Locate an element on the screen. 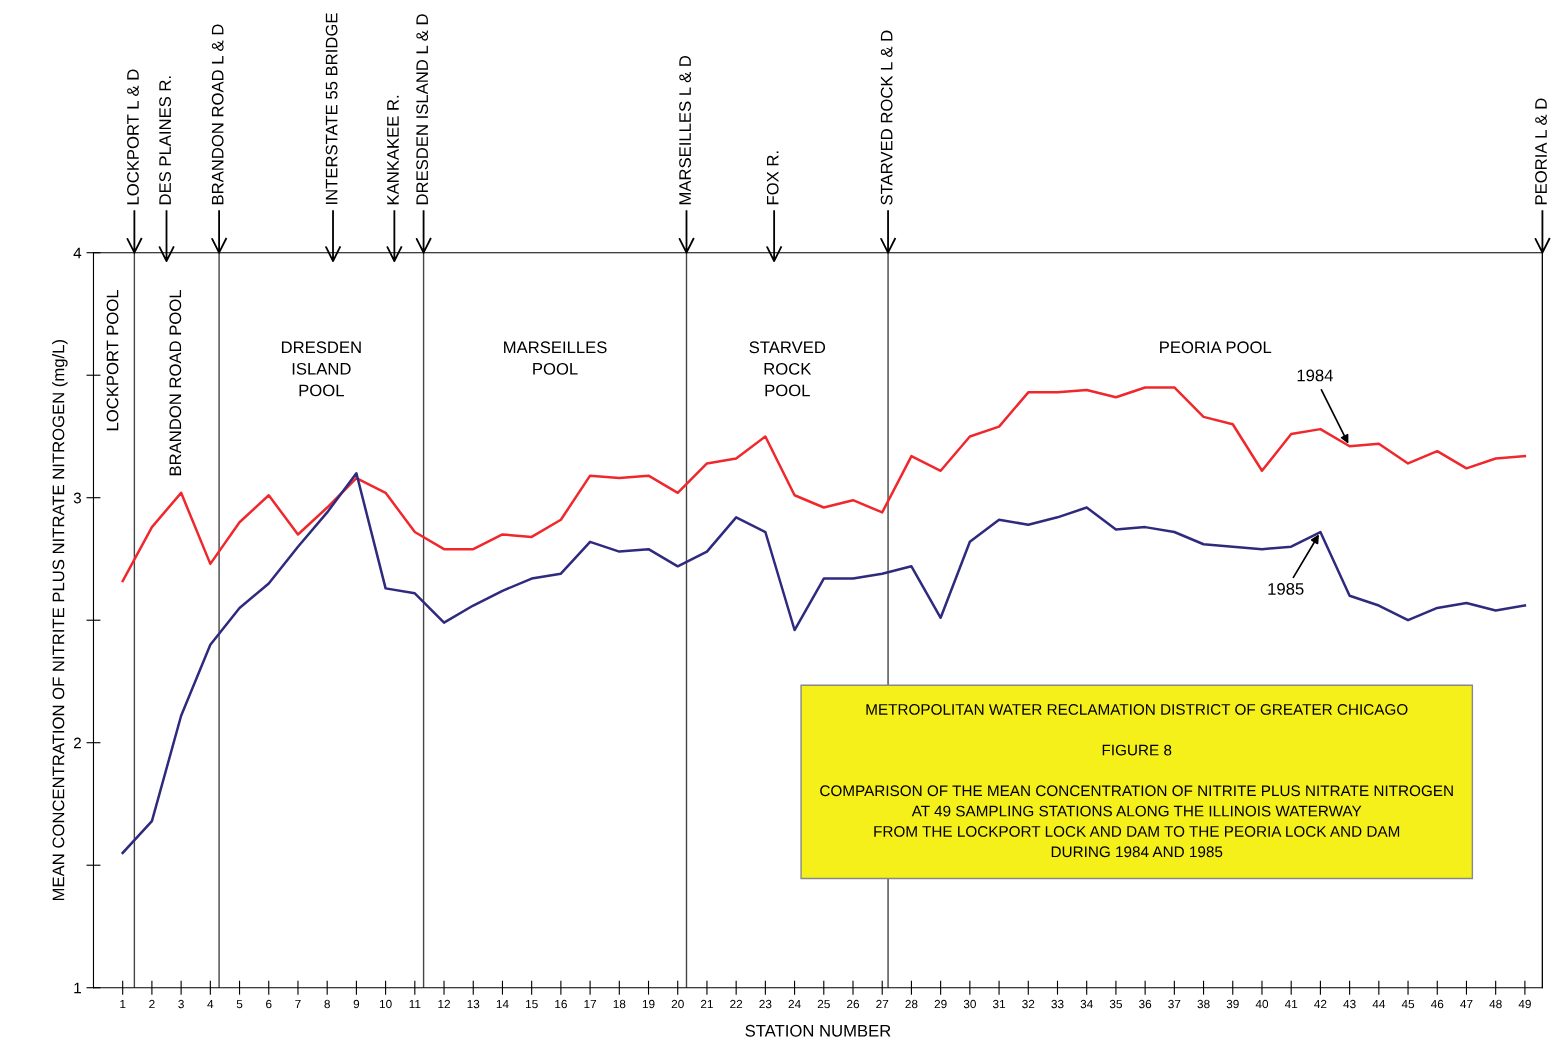 Image resolution: width=1558 pixels, height=1053 pixels. x-tick-label: 33 is located at coordinates (1057, 1004).